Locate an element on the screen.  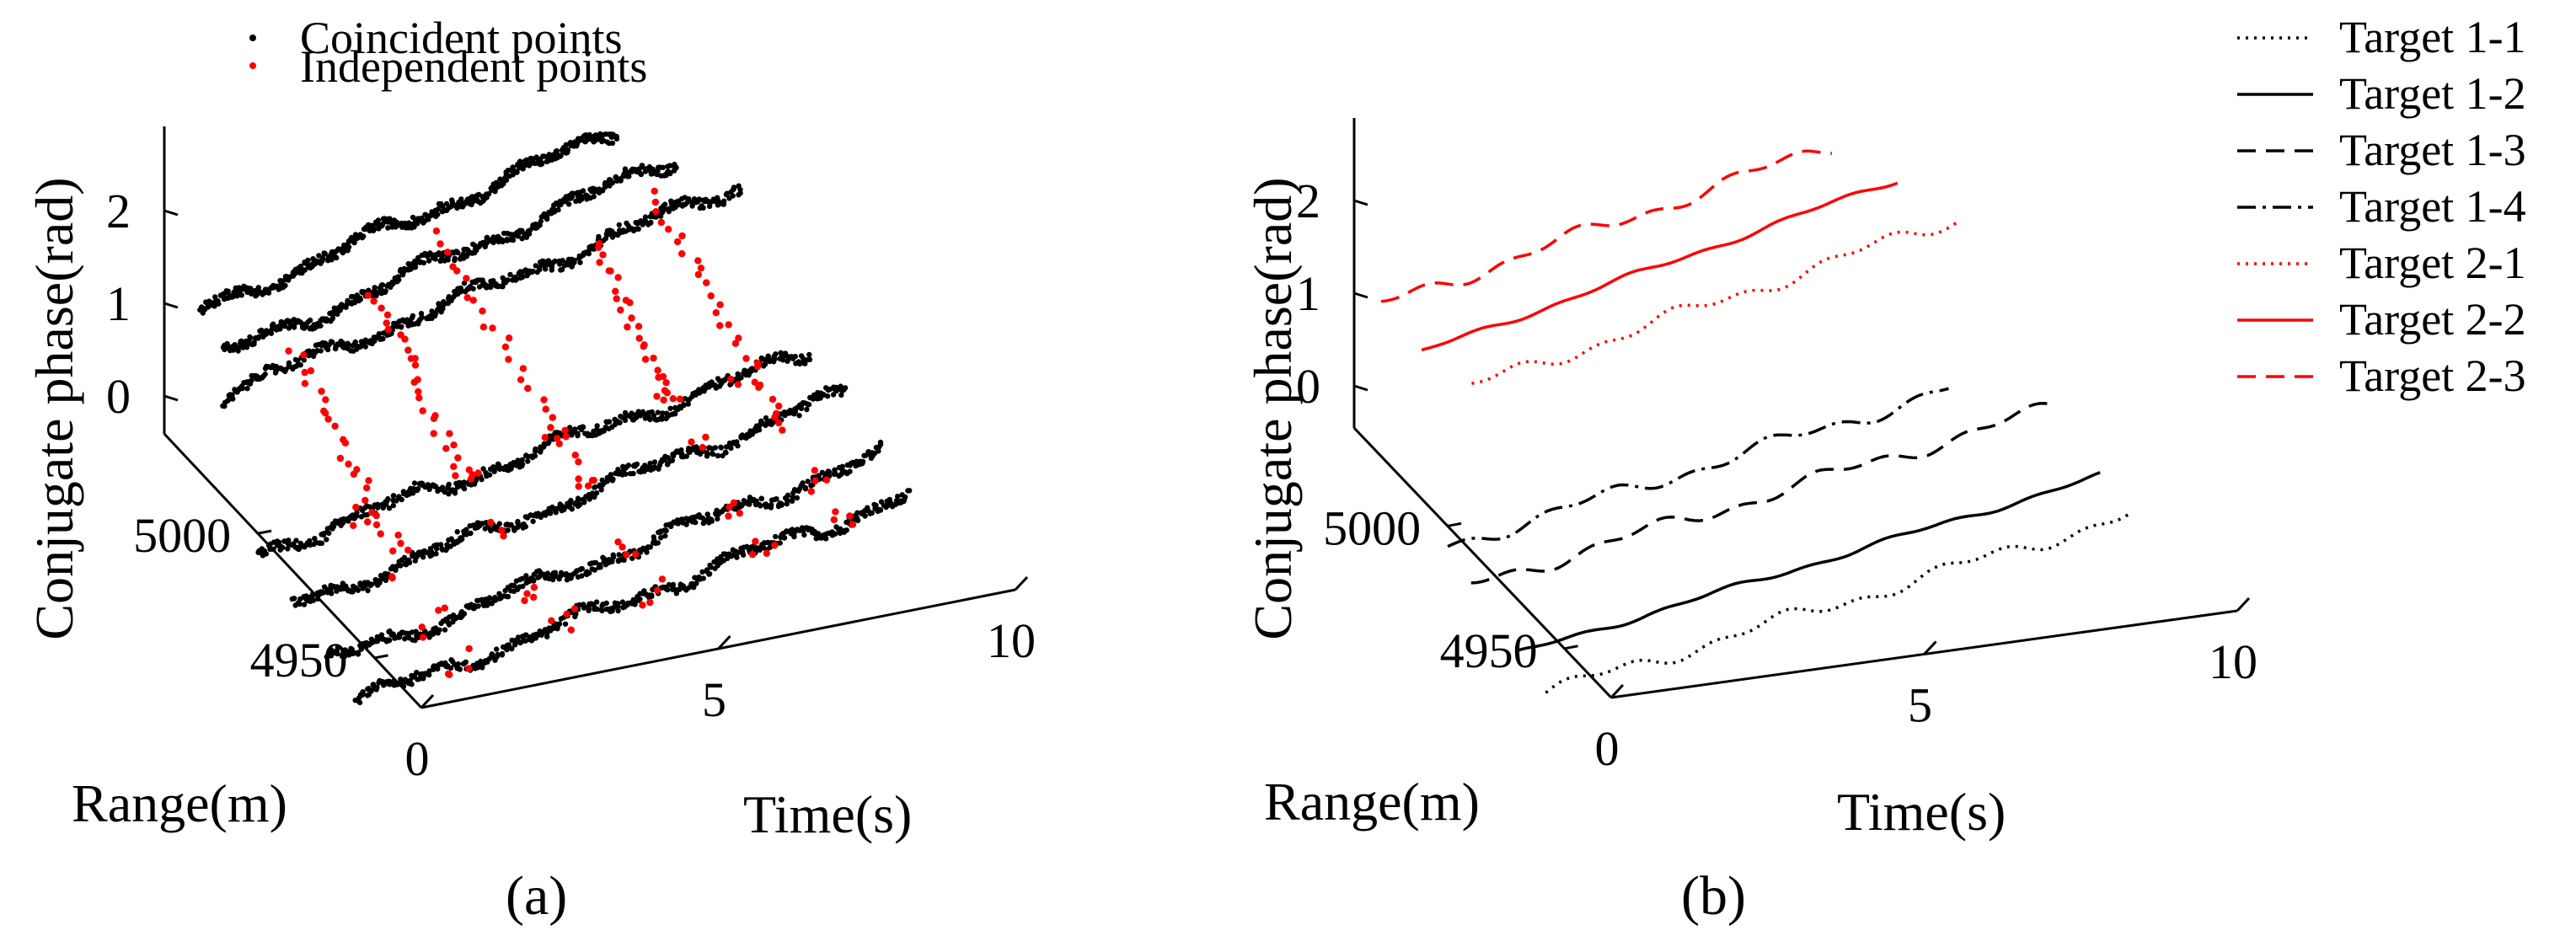
legend-marker-independent is located at coordinates (253, 65).